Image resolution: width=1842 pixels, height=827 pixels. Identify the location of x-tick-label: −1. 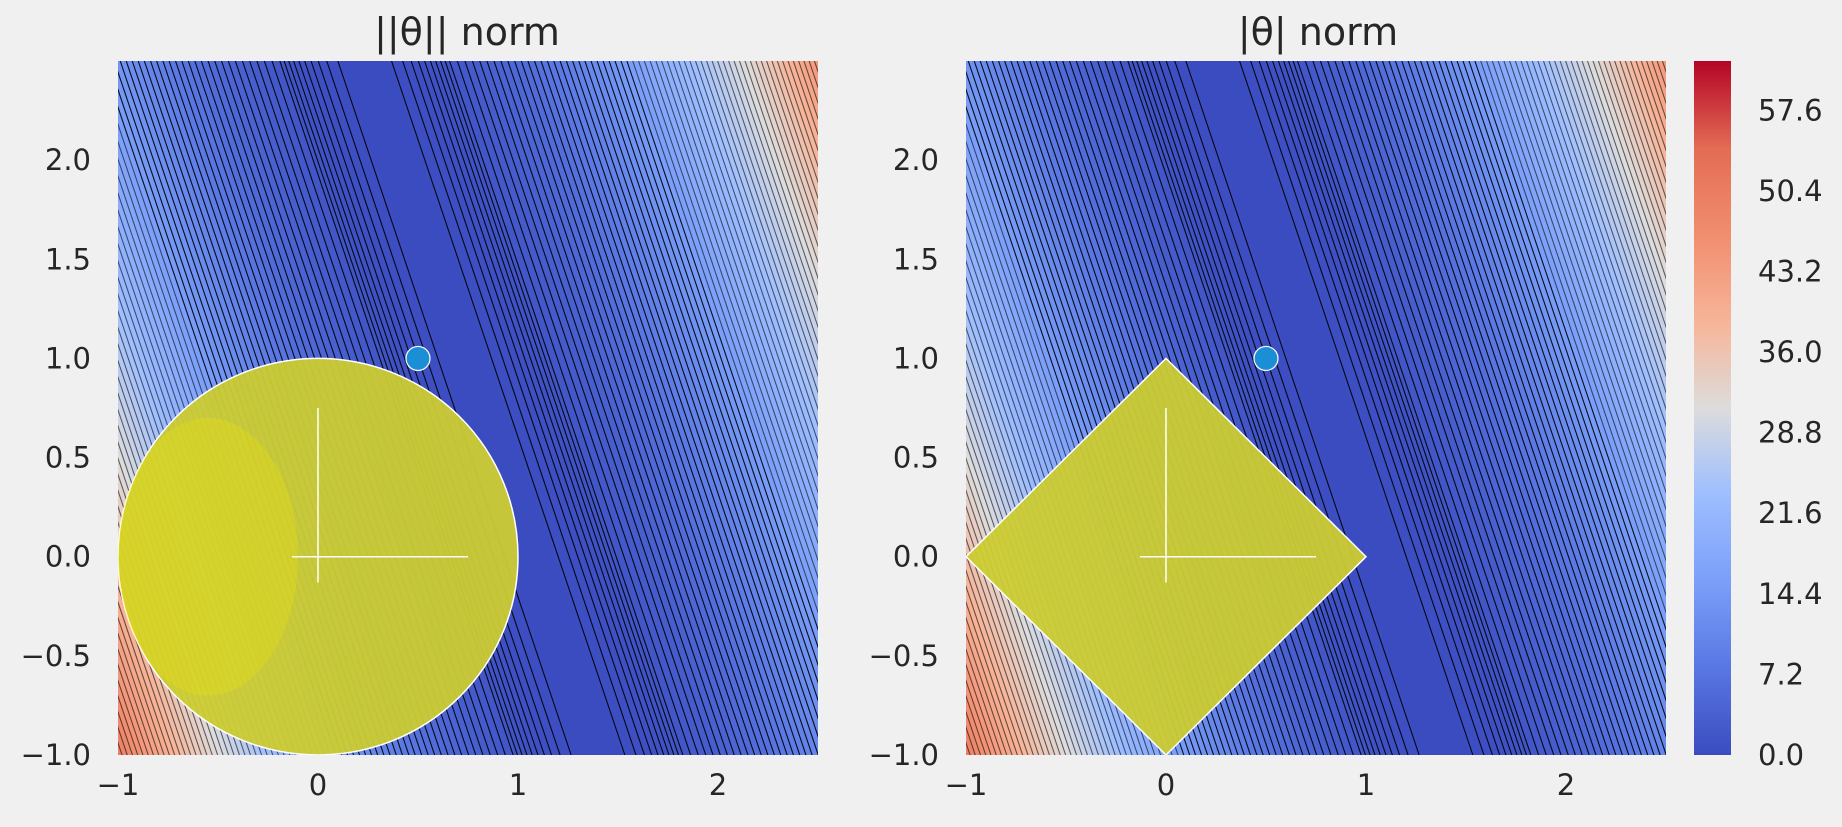
(966, 785).